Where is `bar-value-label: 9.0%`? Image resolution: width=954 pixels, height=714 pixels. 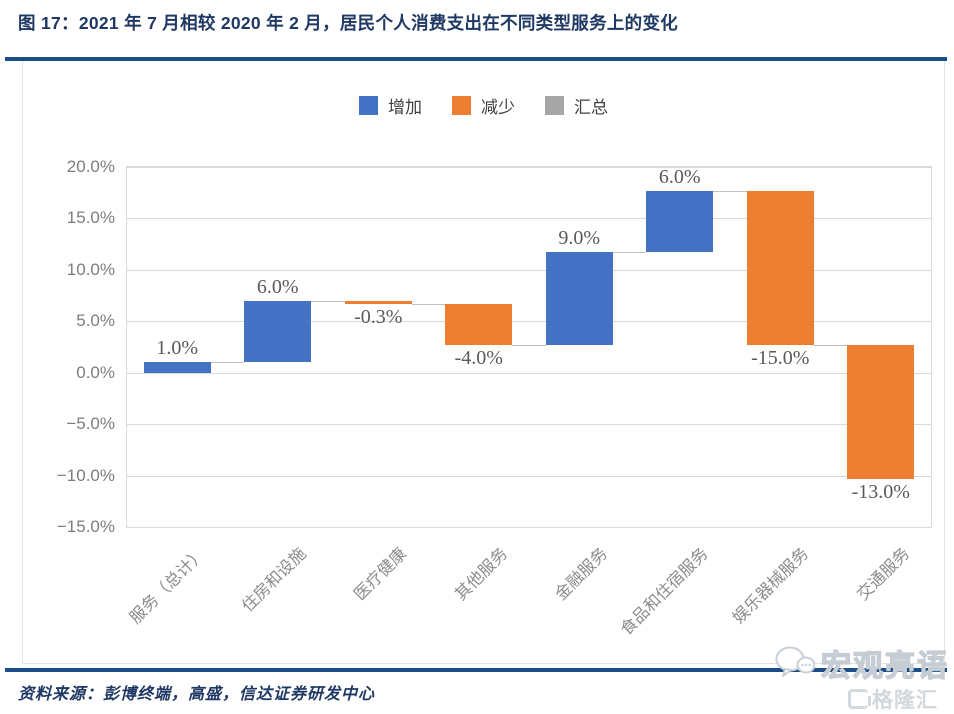 bar-value-label: 9.0% is located at coordinates (579, 238).